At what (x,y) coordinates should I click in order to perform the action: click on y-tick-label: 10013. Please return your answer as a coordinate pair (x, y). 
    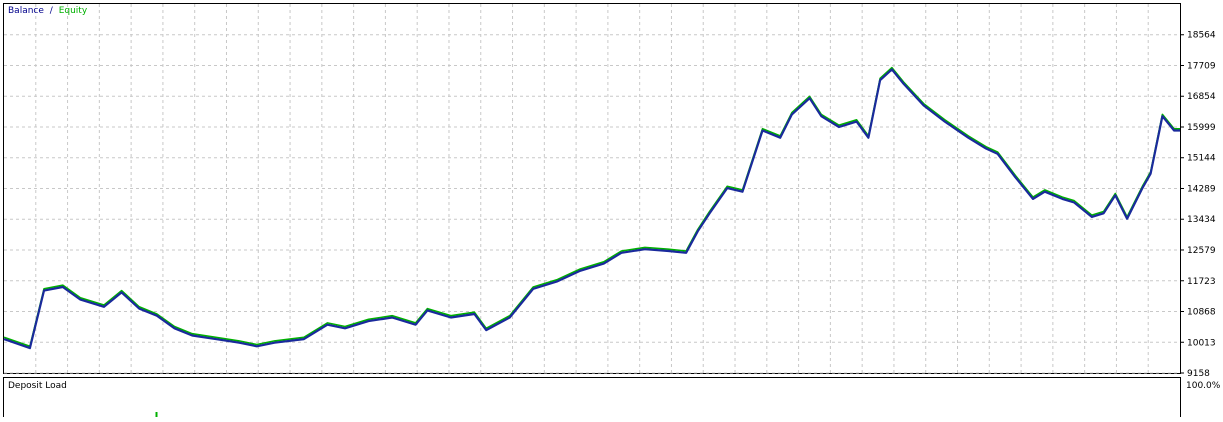
    Looking at the image, I should click on (1201, 343).